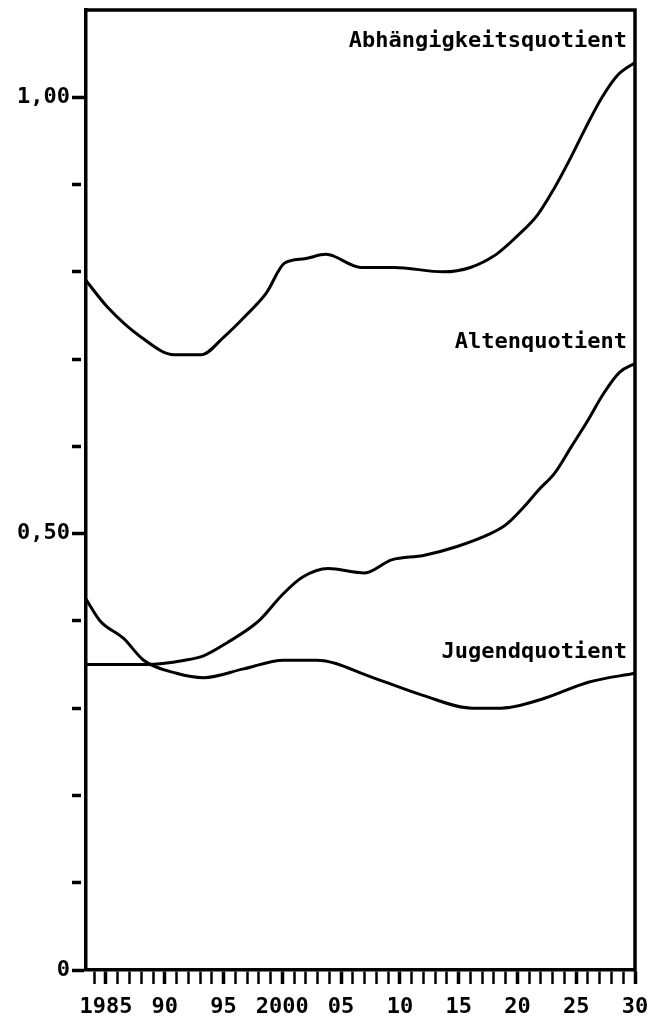 The height and width of the screenshot is (1027, 653). Describe the element at coordinates (534, 650) in the screenshot. I see `series-label: Jugendquotient` at that location.